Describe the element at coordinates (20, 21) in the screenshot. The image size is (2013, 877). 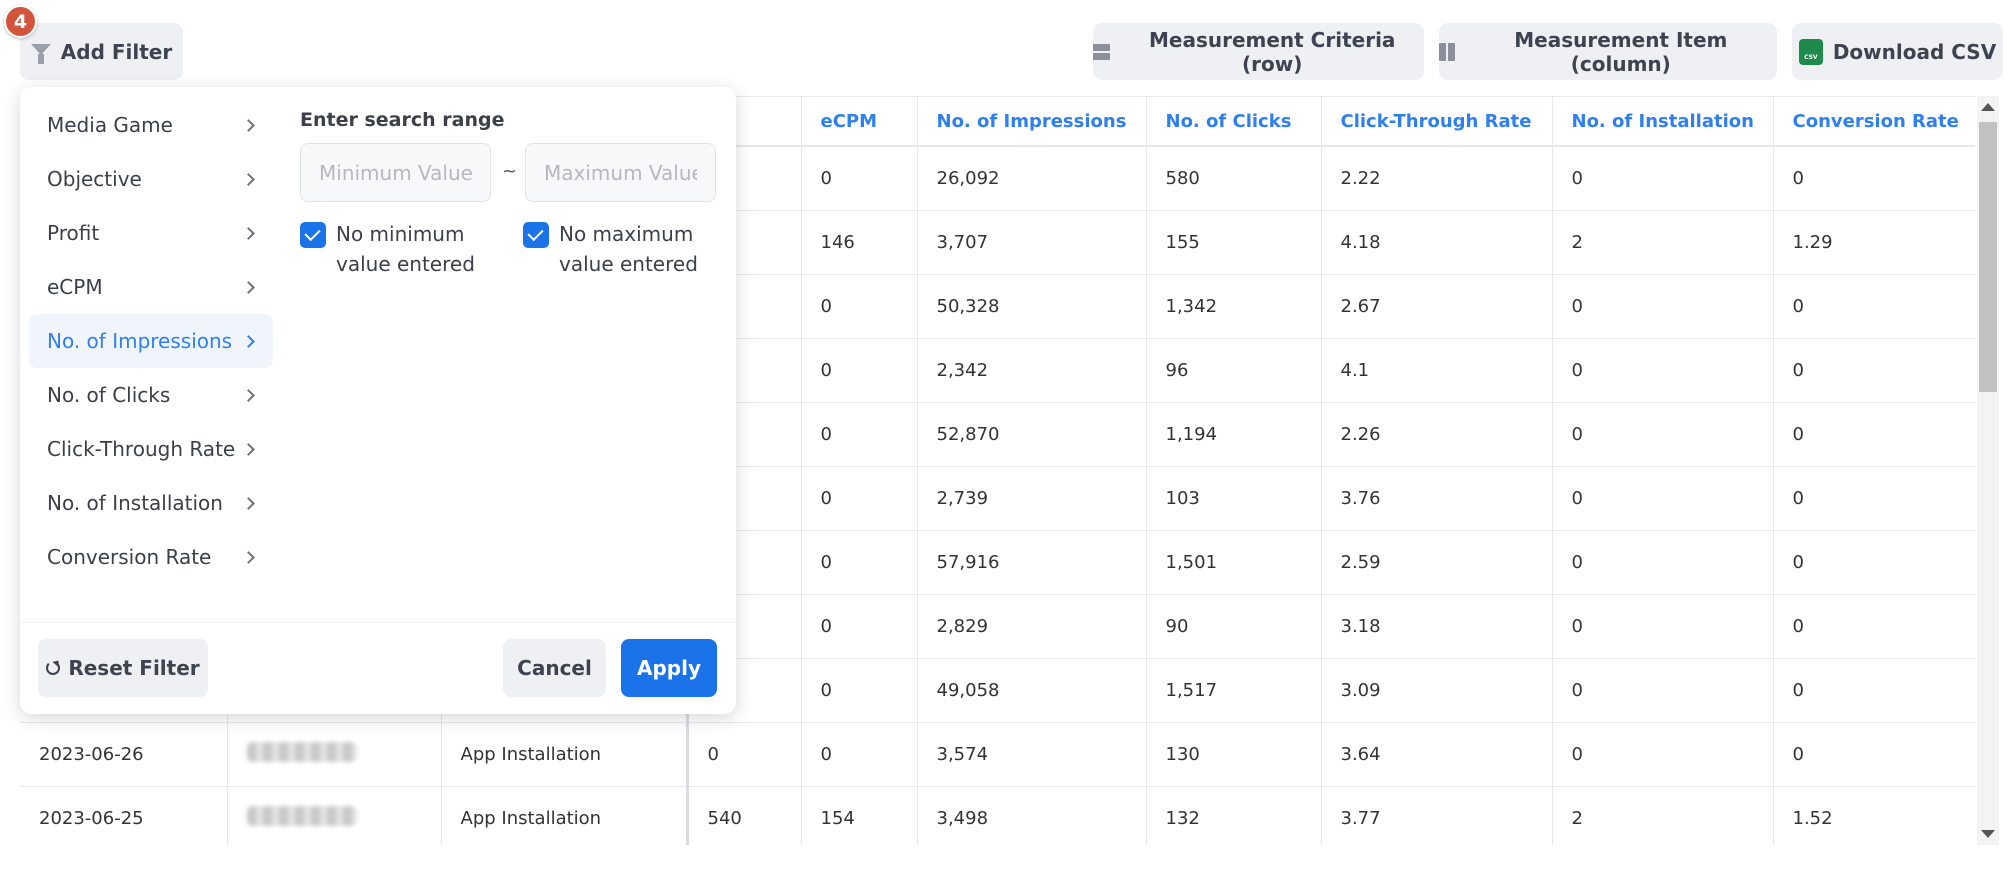
I see `filter-count-badge: 4` at that location.